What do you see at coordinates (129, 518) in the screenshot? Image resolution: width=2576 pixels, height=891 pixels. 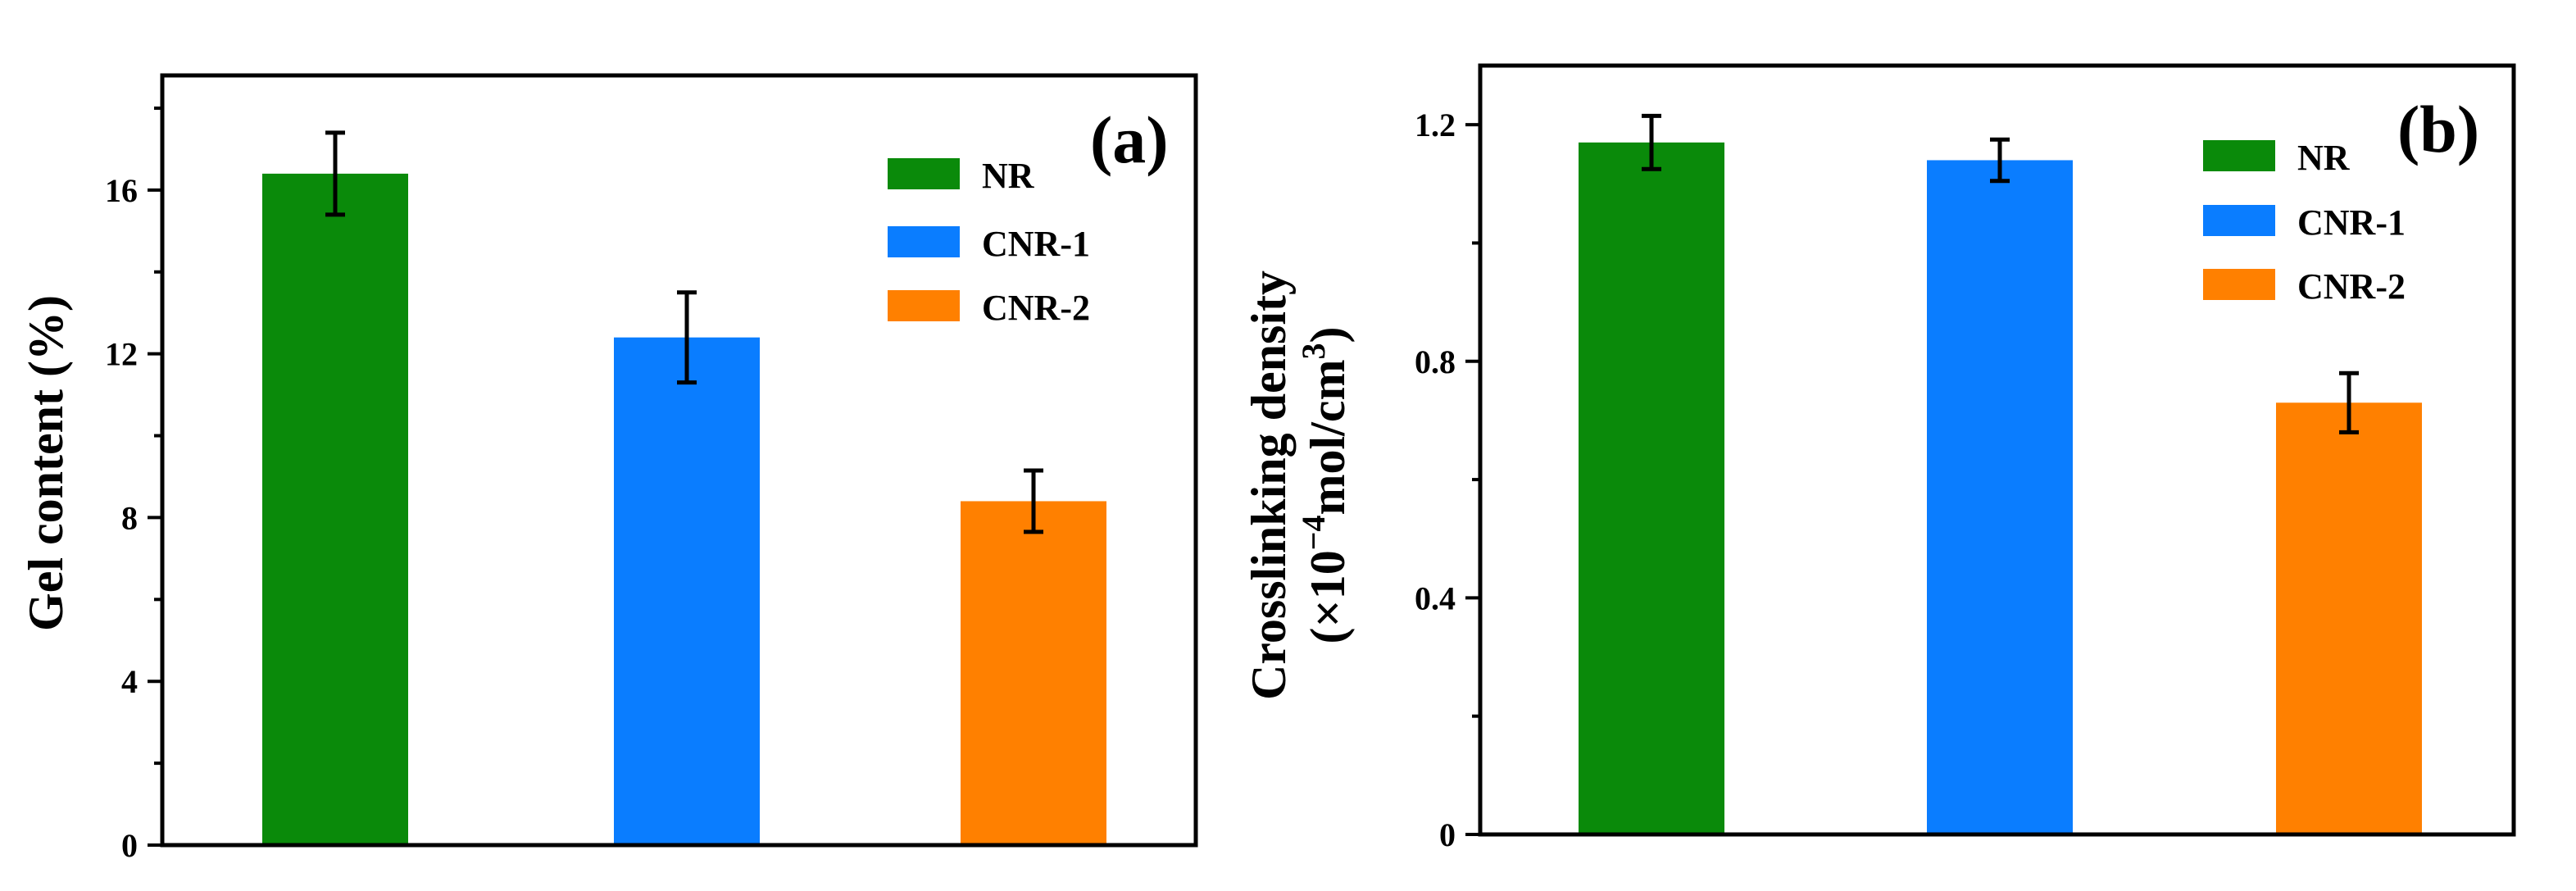 I see `y-tick-label: 8` at bounding box center [129, 518].